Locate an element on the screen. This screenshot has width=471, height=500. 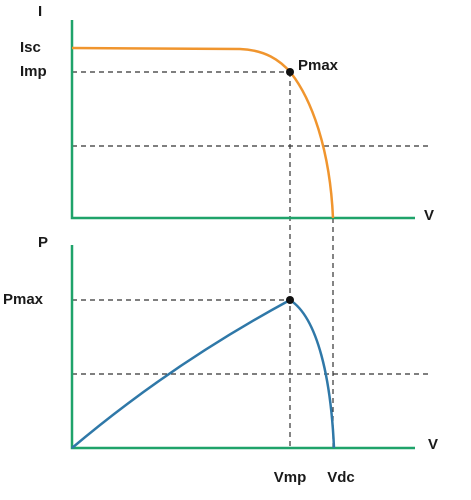
isc-label: Isc is located at coordinates (30, 47).